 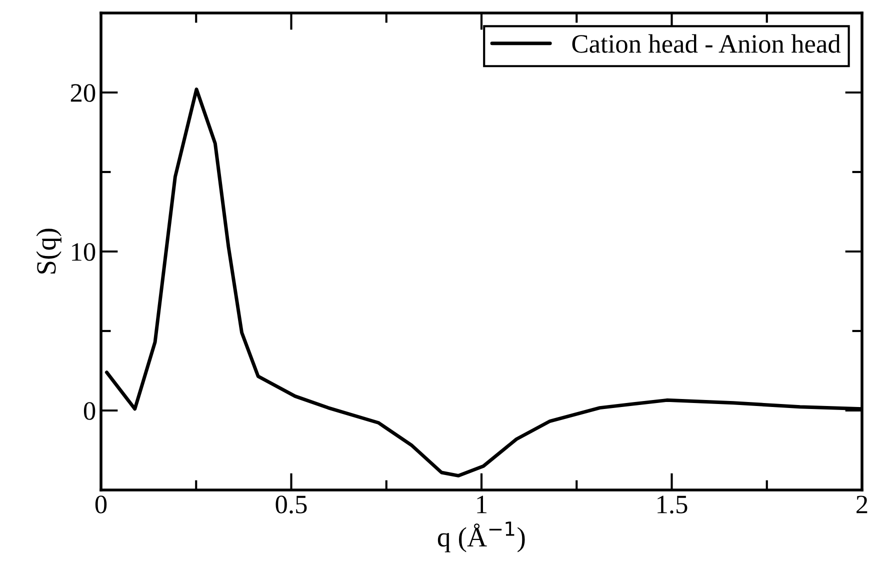 I want to click on y-tick-label: 10, so click(x=84, y=252).